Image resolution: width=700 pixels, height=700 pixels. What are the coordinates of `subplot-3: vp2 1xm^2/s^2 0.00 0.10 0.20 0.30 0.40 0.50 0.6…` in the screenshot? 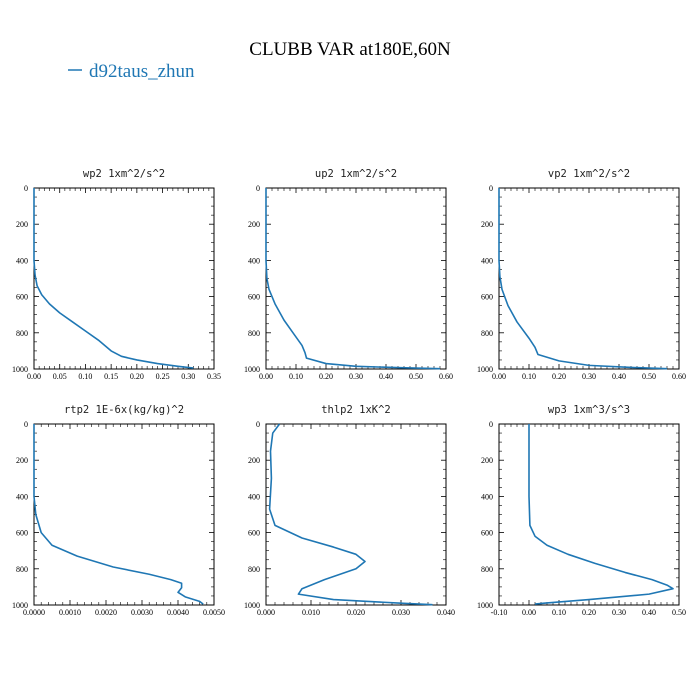 It's located at (581, 274).